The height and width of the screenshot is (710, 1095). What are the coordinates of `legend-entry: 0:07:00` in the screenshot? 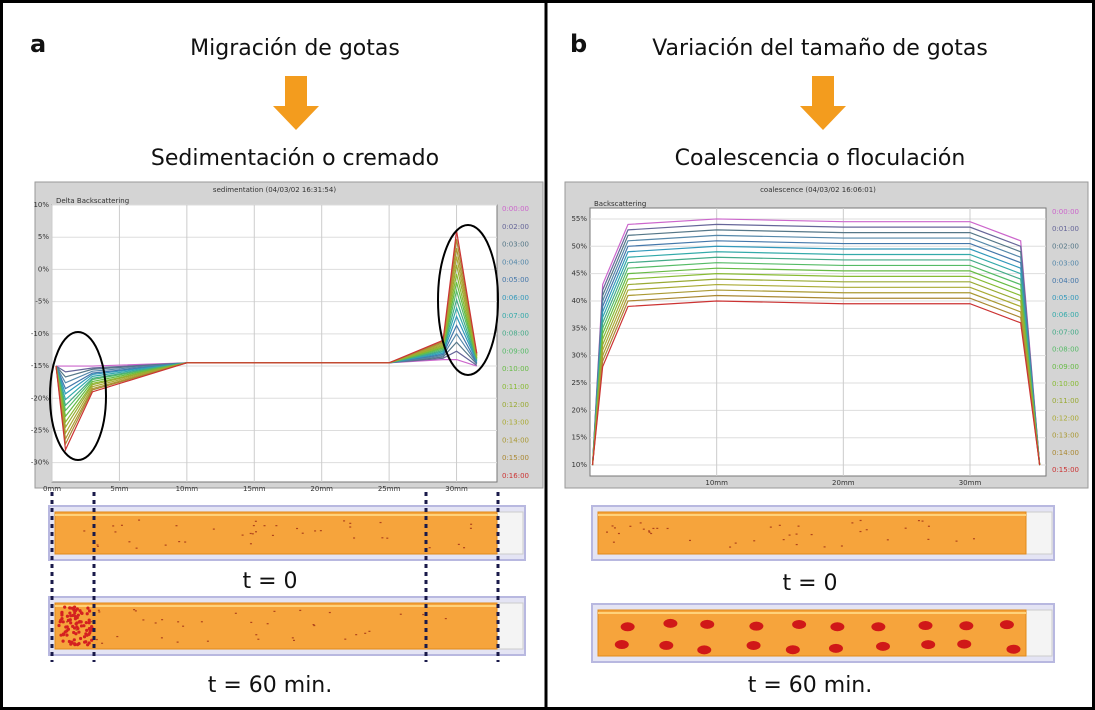 It's located at (1065, 332).